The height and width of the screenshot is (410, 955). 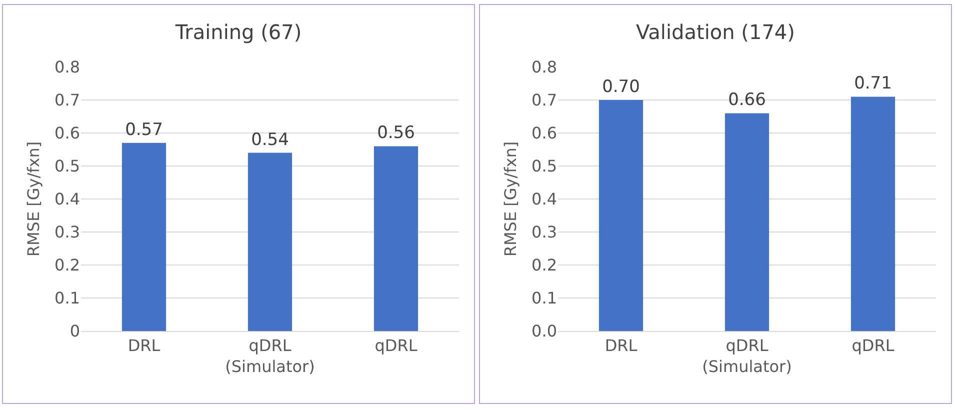 I want to click on chart-title: Training (67), so click(x=238, y=32).